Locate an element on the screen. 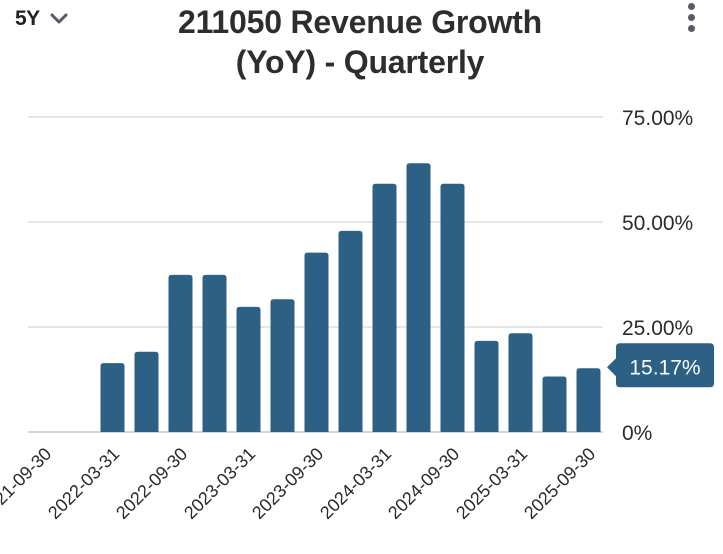  last-value-tooltip: 15.17% is located at coordinates (660, 365).